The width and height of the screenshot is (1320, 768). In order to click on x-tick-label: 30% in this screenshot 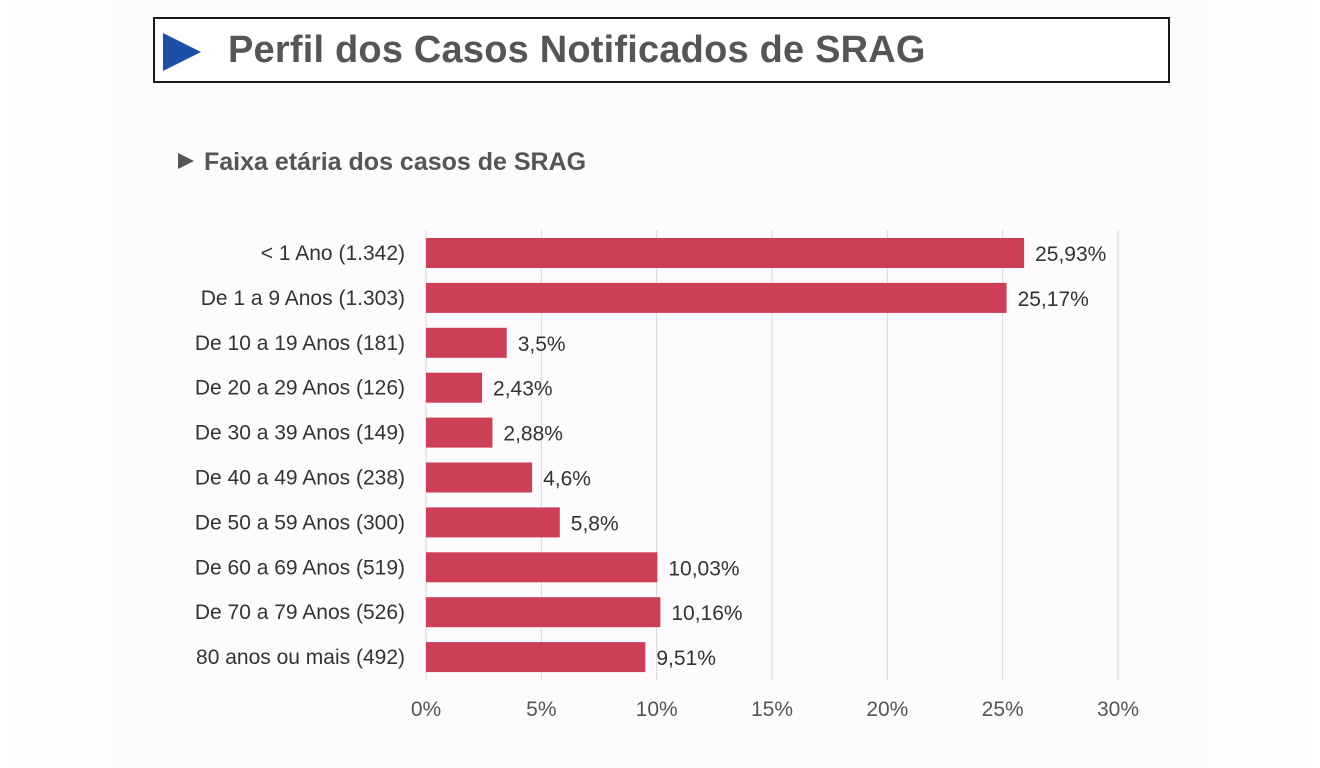, I will do `click(1118, 709)`.